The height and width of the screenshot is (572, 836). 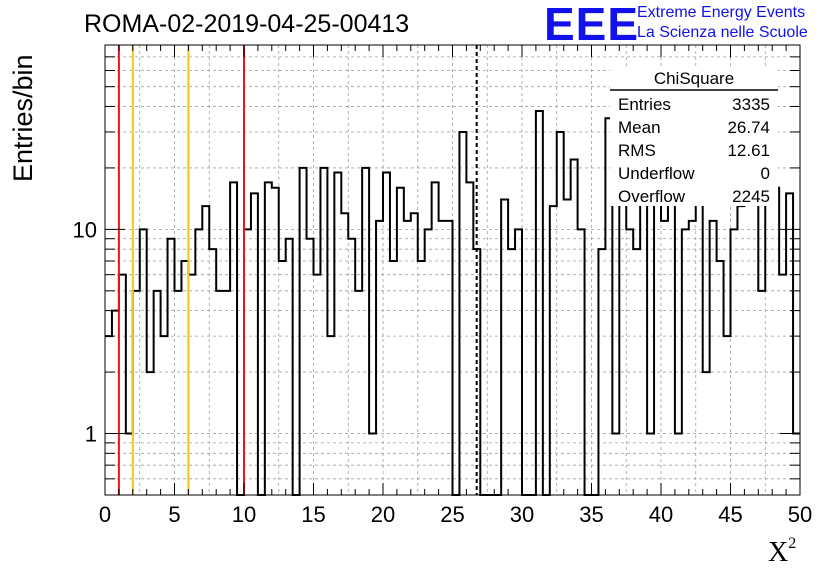 I want to click on x-tick-label: 5, so click(x=174, y=514).